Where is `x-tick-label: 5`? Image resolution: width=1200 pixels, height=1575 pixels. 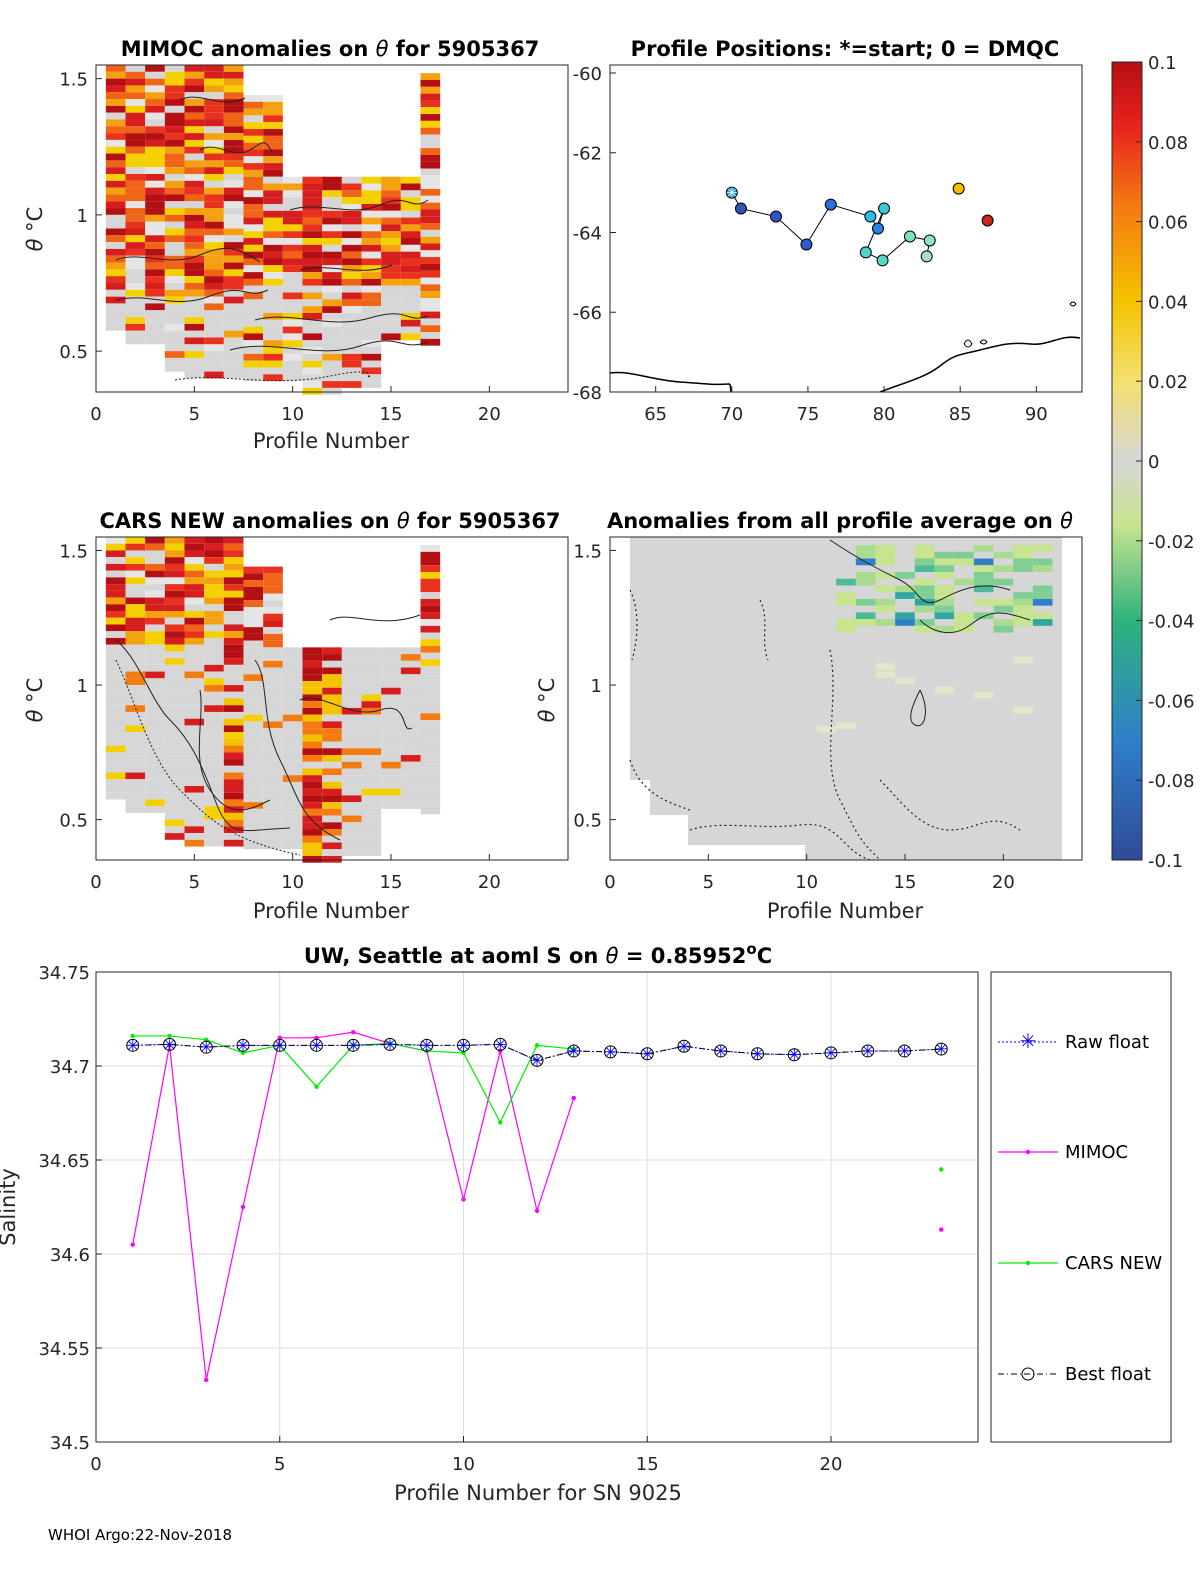 x-tick-label: 5 is located at coordinates (194, 414).